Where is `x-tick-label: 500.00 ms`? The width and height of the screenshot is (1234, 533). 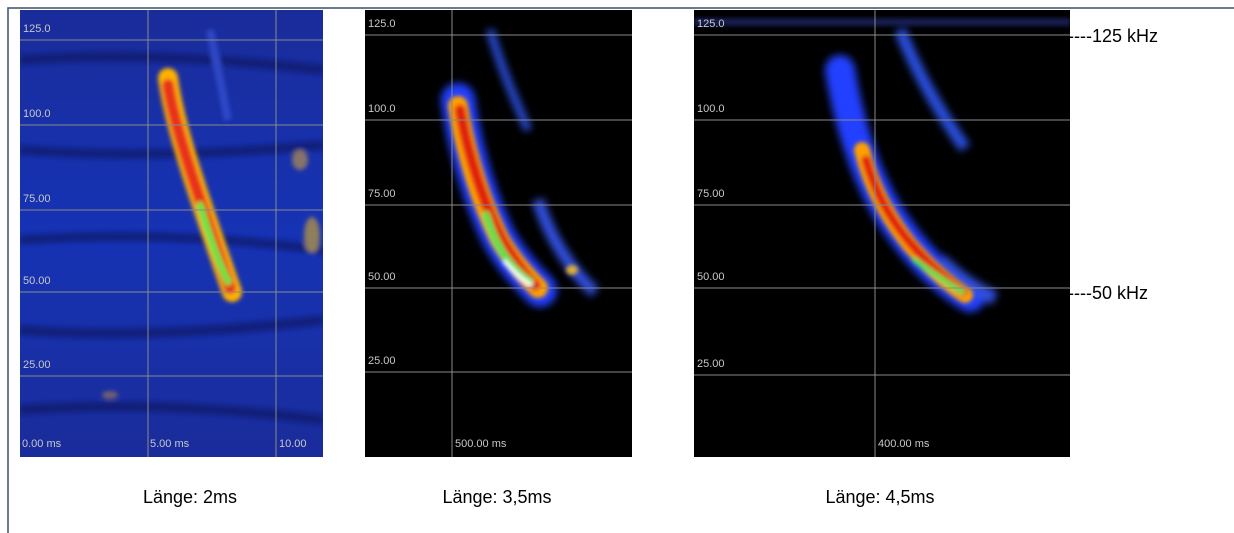 x-tick-label: 500.00 ms is located at coordinates (481, 444).